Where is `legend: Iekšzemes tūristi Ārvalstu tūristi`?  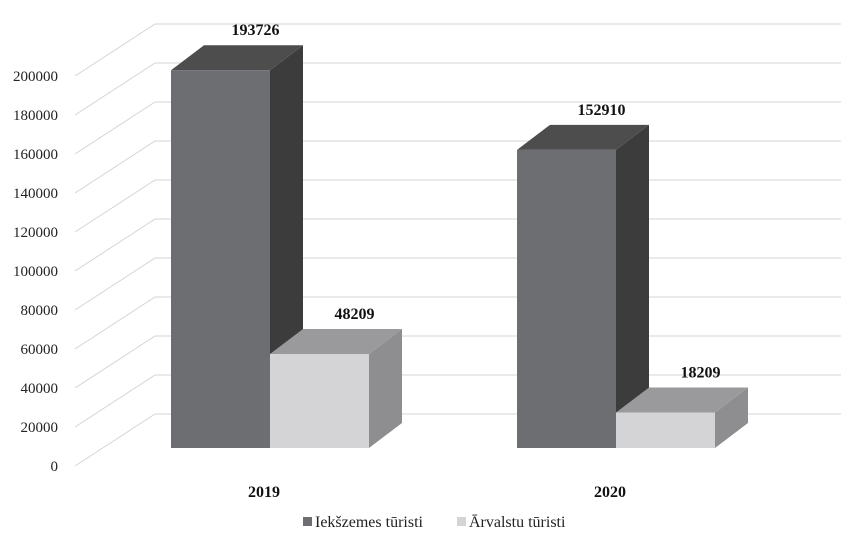
legend: Iekšzemes tūristi Ārvalstu tūristi is located at coordinates (434, 522).